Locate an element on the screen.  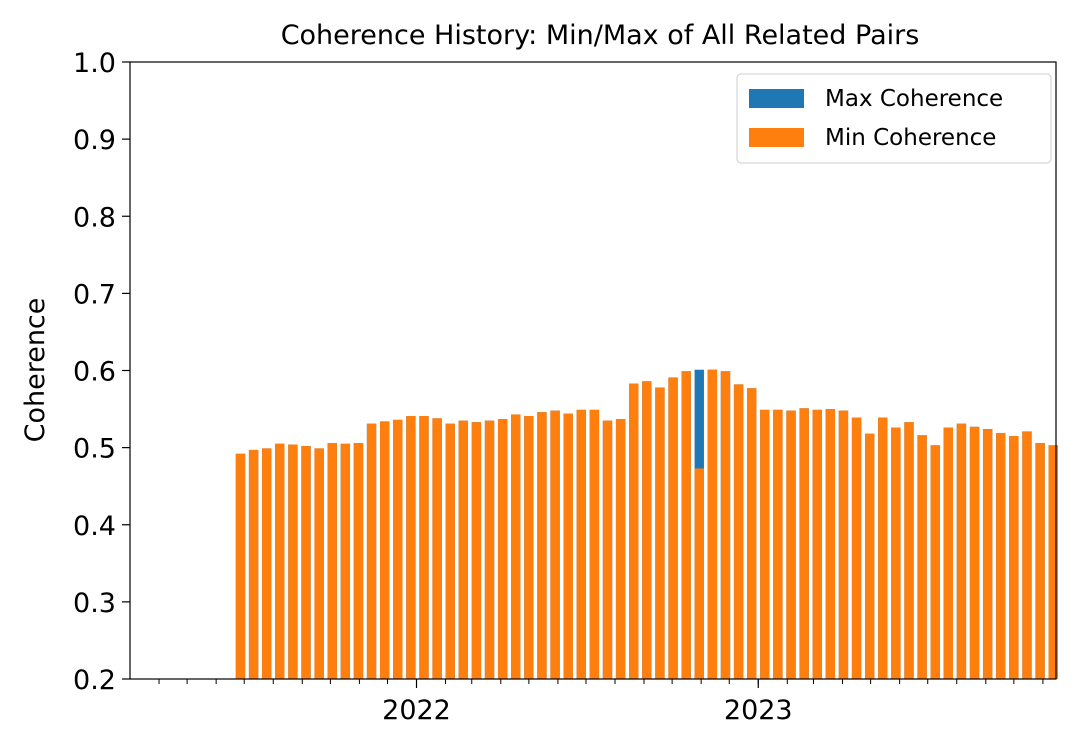
x-tick-label: 2022 is located at coordinates (416, 710).